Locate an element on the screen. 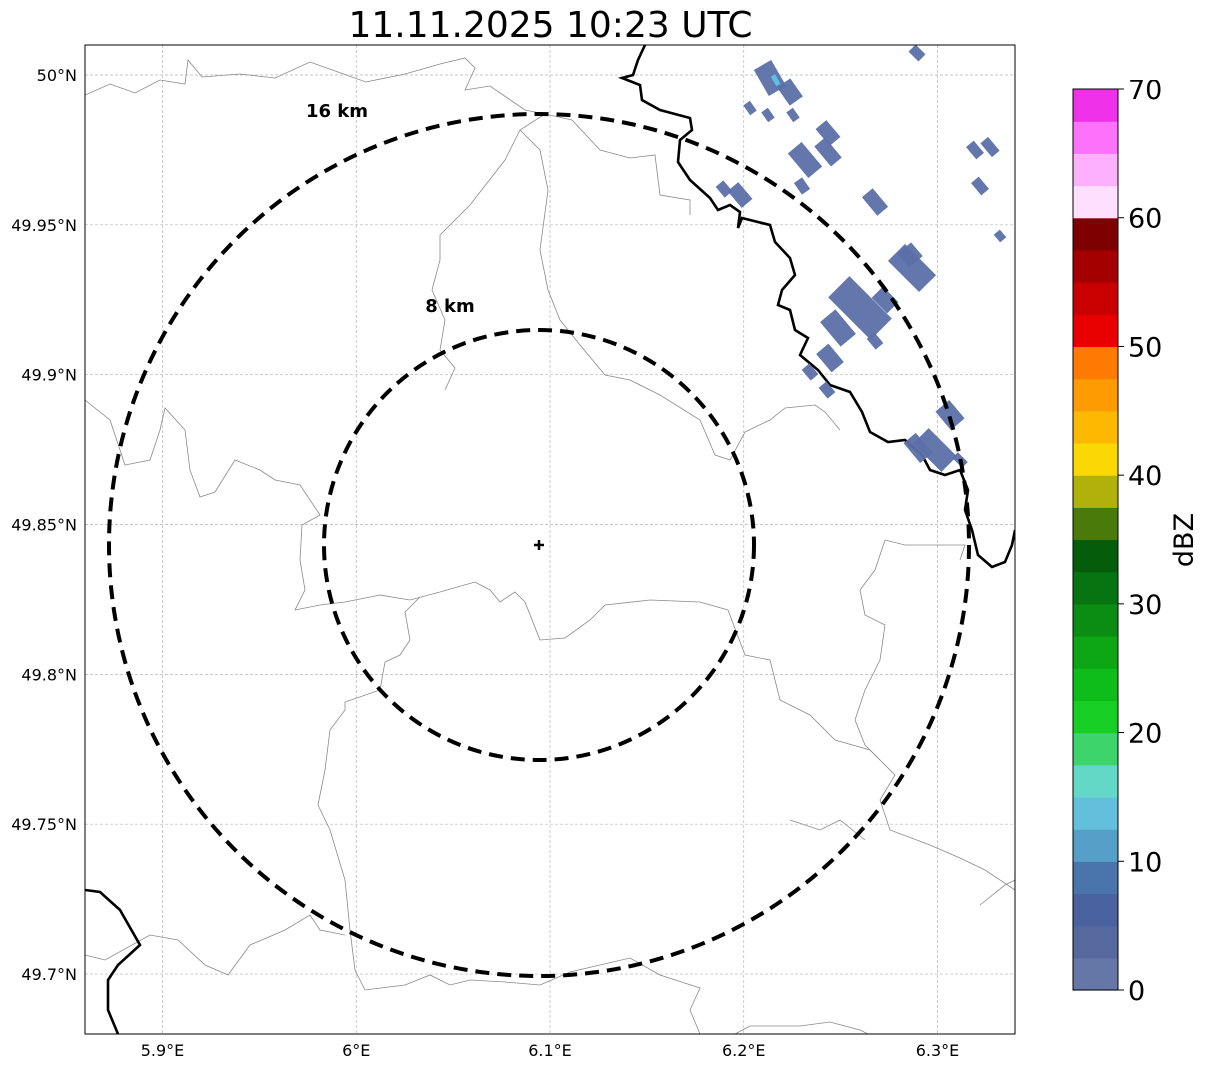  y-tick-label: 49.85°N is located at coordinates (44, 525).